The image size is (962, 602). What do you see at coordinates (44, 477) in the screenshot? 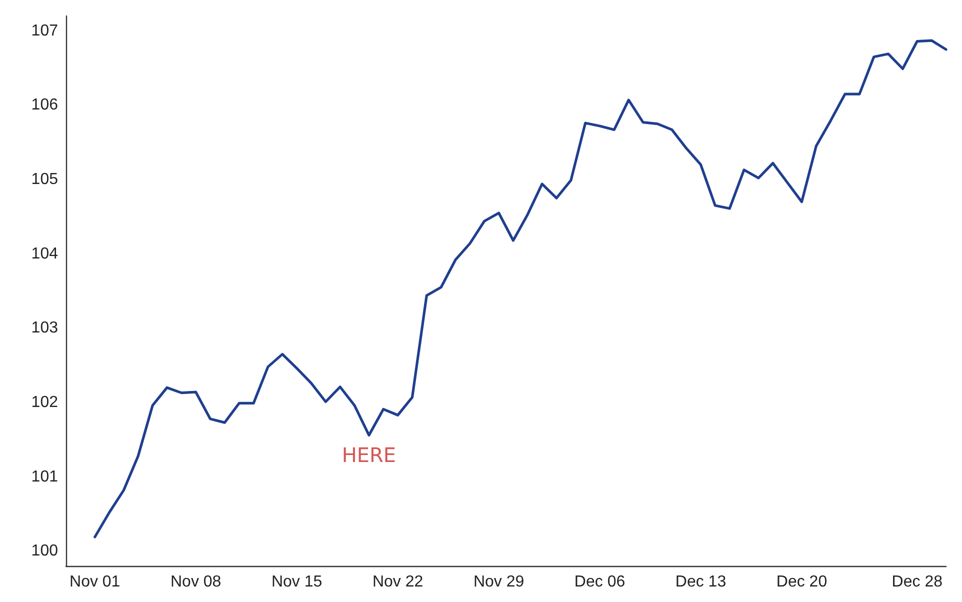
I see `y-tick-label: 101` at bounding box center [44, 477].